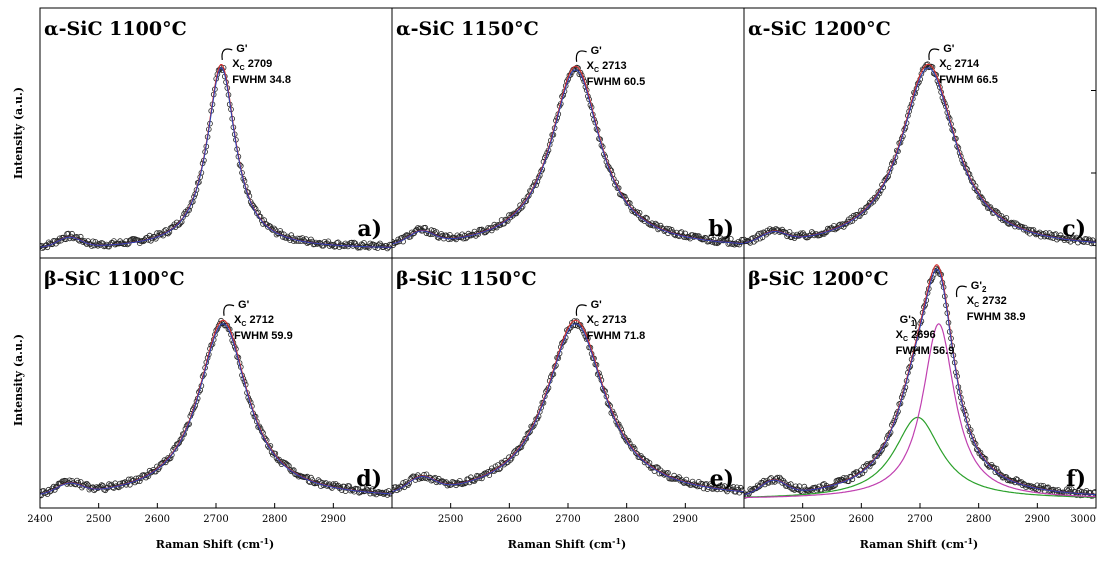  What do you see at coordinates (252, 65) in the screenshot?
I see `peak-center: XC 2709` at bounding box center [252, 65].